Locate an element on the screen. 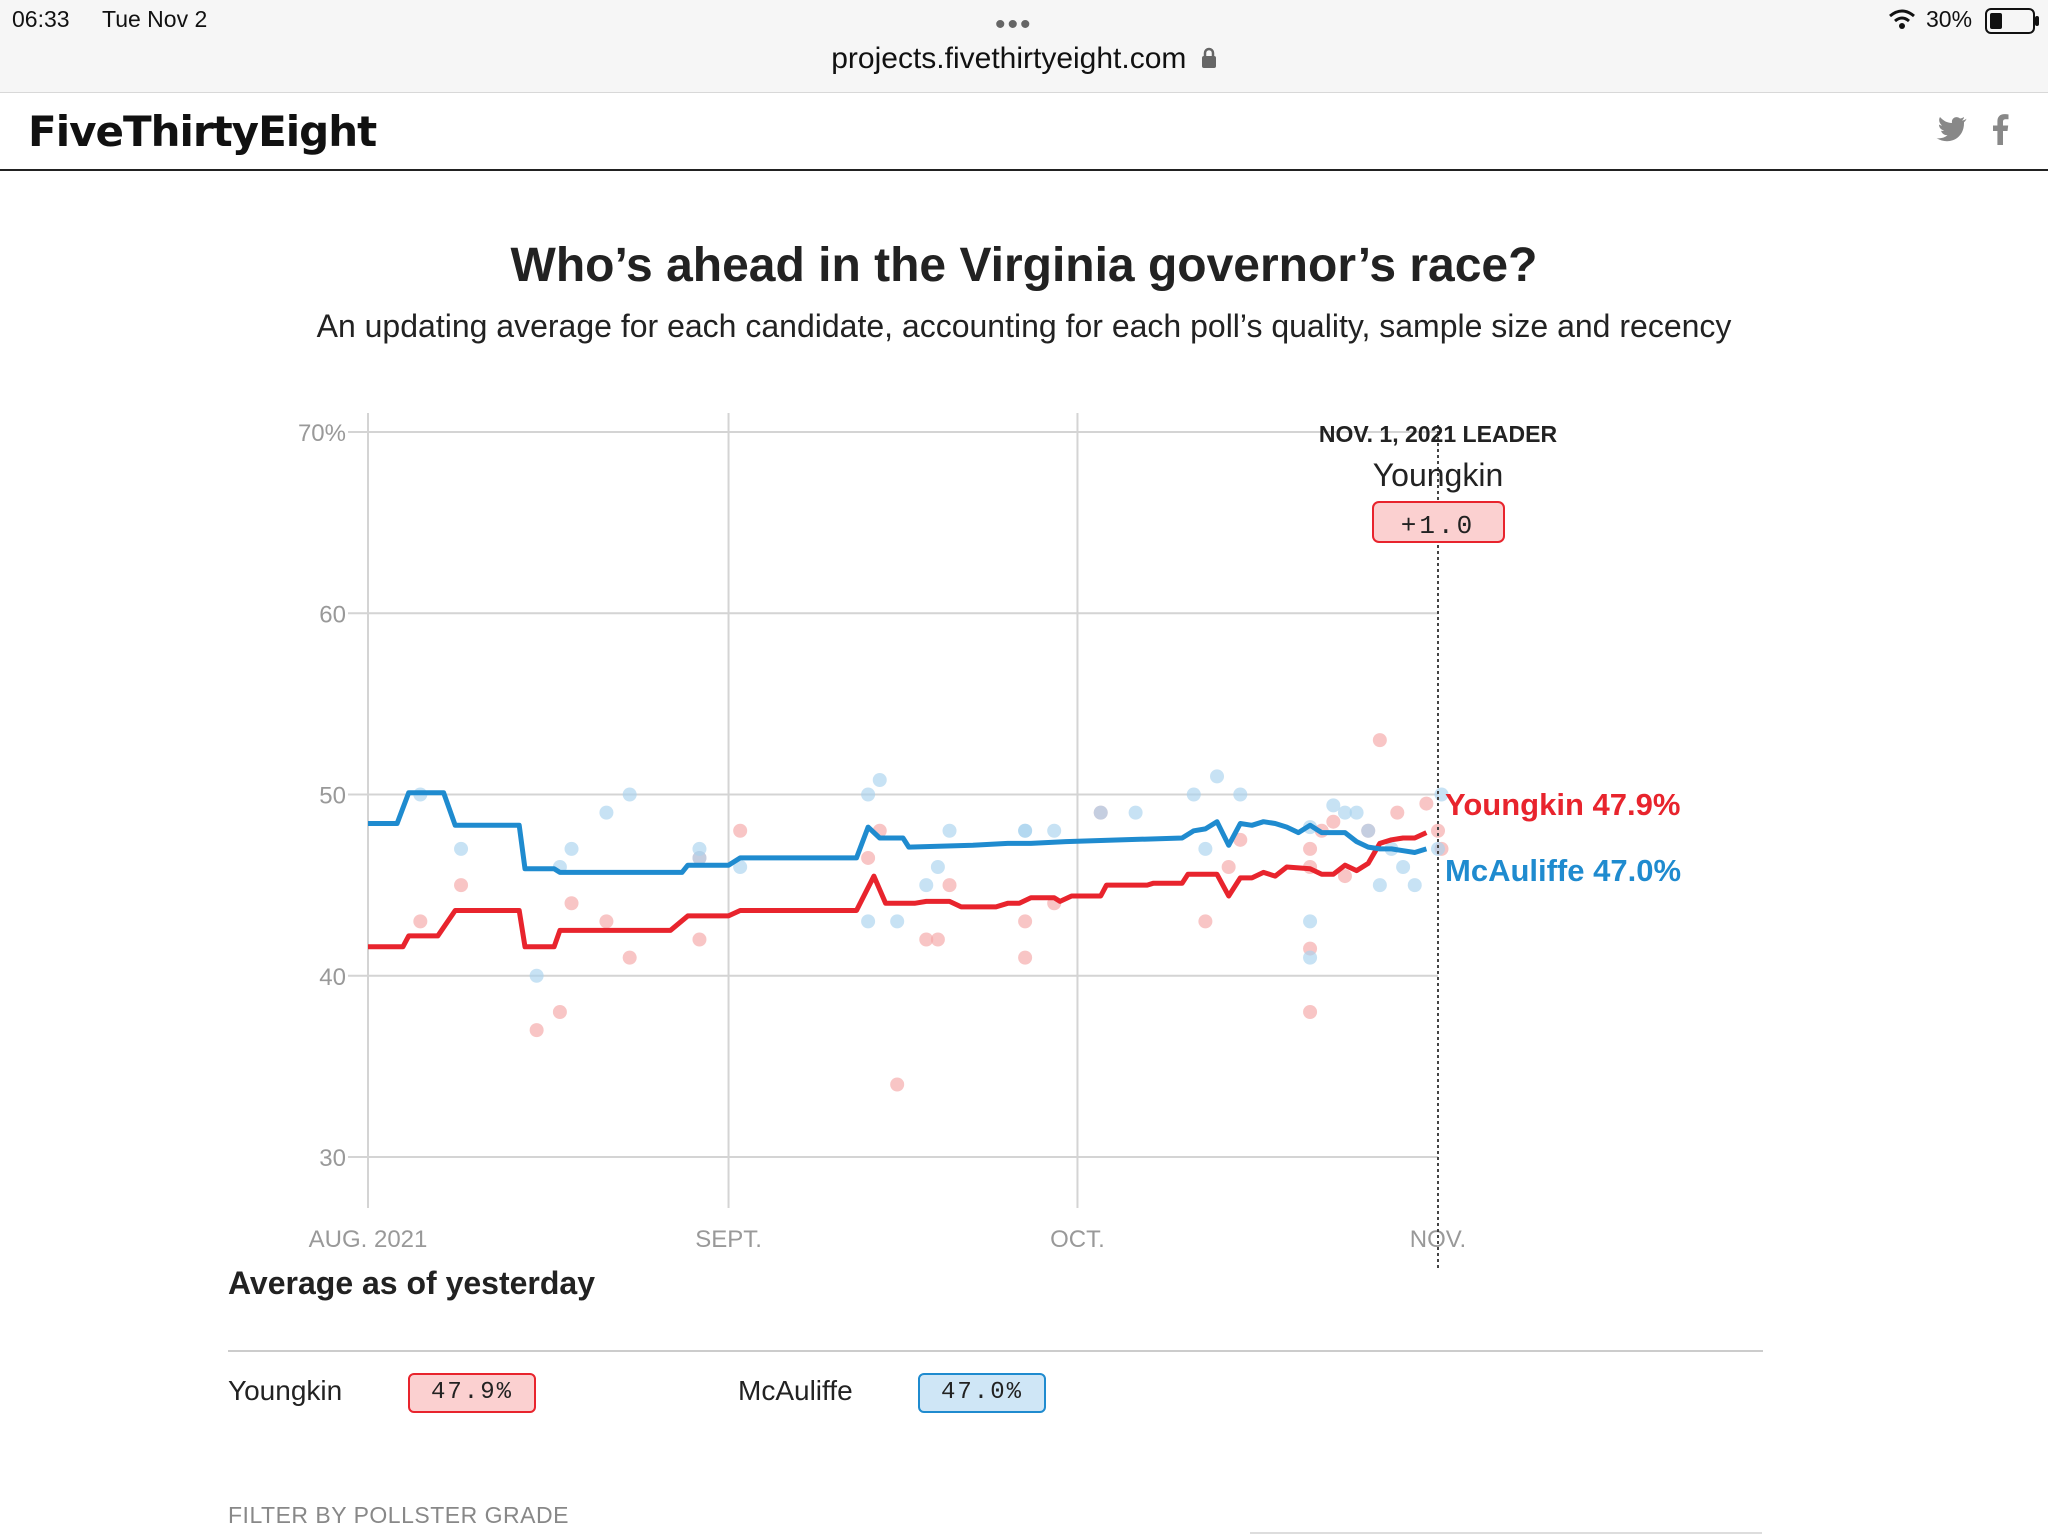 The image size is (2048, 1536). end-label-mcauliffe: McAuliffe 47.0% is located at coordinates (1563, 870).